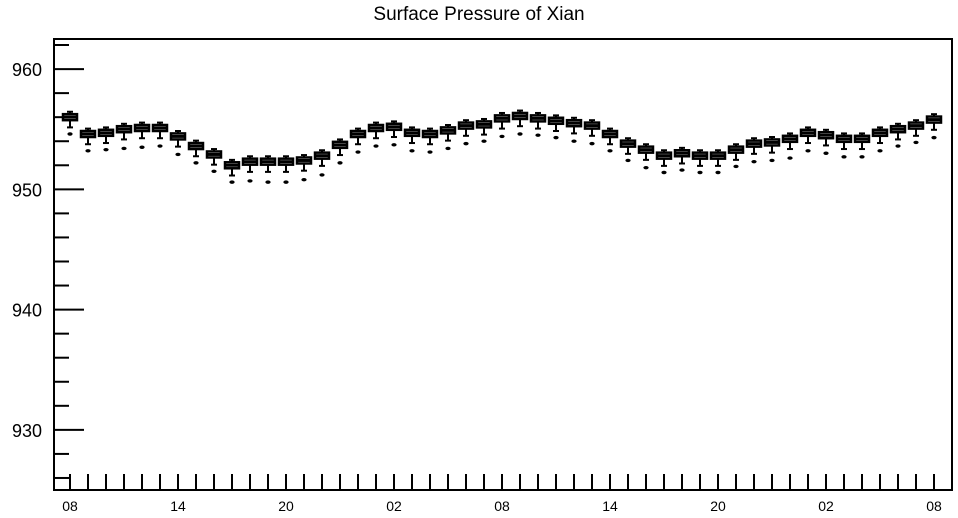 The image size is (958, 518). Describe the element at coordinates (502, 494) in the screenshot. I see `x-axis: 08 14 20 02 08 14 20 02 08` at that location.